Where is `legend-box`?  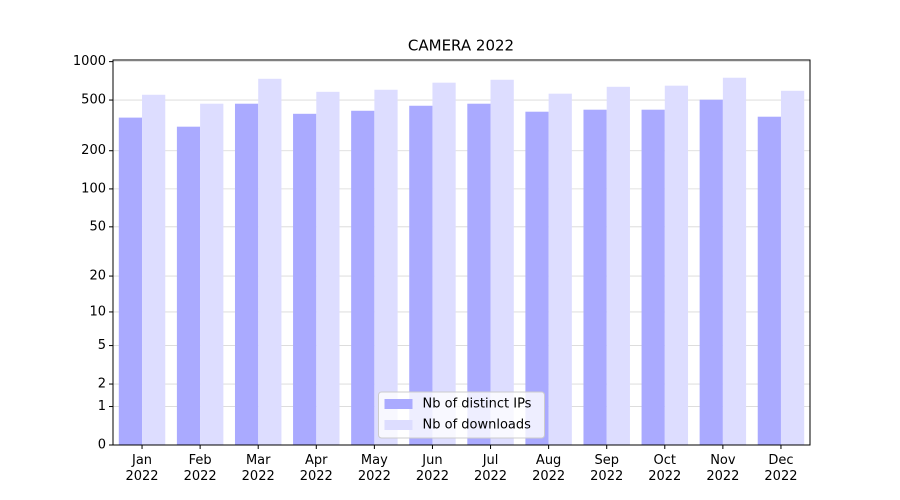 legend-box is located at coordinates (461, 415).